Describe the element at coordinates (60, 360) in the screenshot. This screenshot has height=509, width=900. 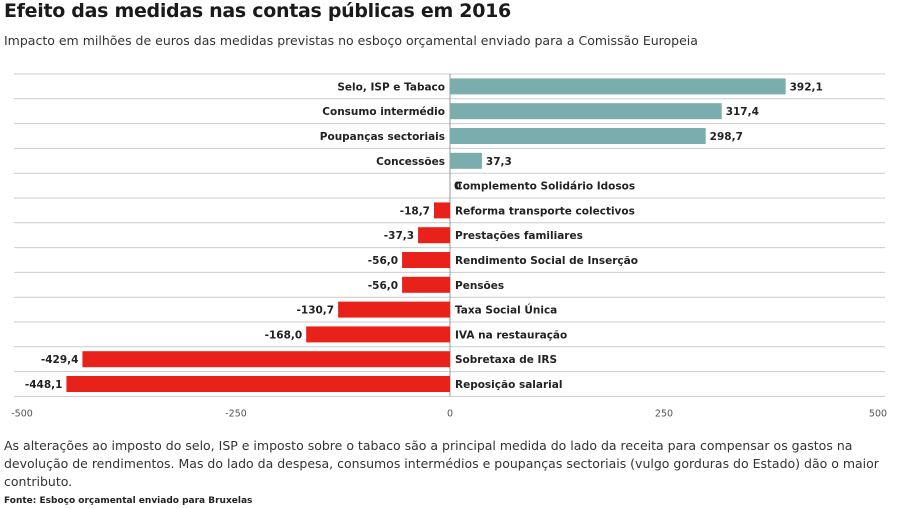
I see `data-label: -429,4` at that location.